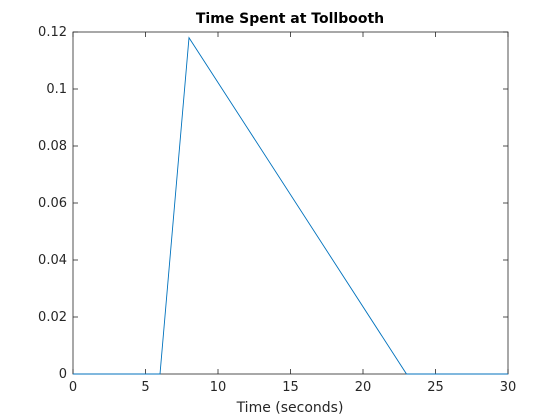  What do you see at coordinates (508, 387) in the screenshot?
I see `x-tick-label: 30` at bounding box center [508, 387].